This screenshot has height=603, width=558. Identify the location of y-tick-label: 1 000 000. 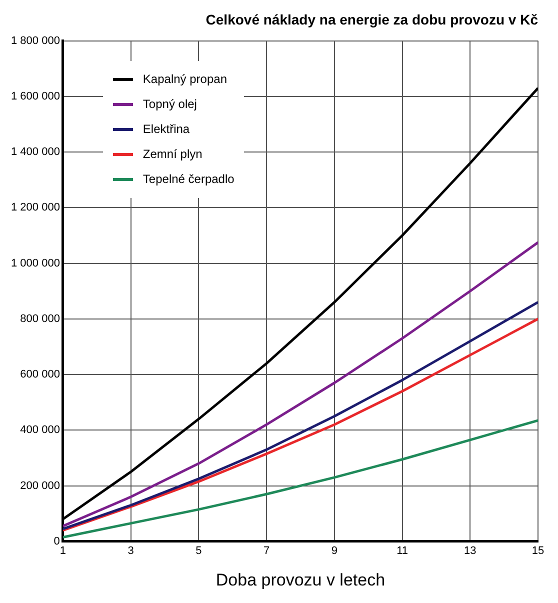
(35, 263).